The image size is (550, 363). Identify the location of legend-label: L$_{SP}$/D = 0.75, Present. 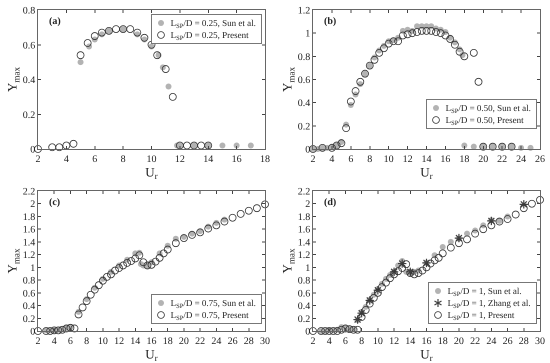
(209, 315).